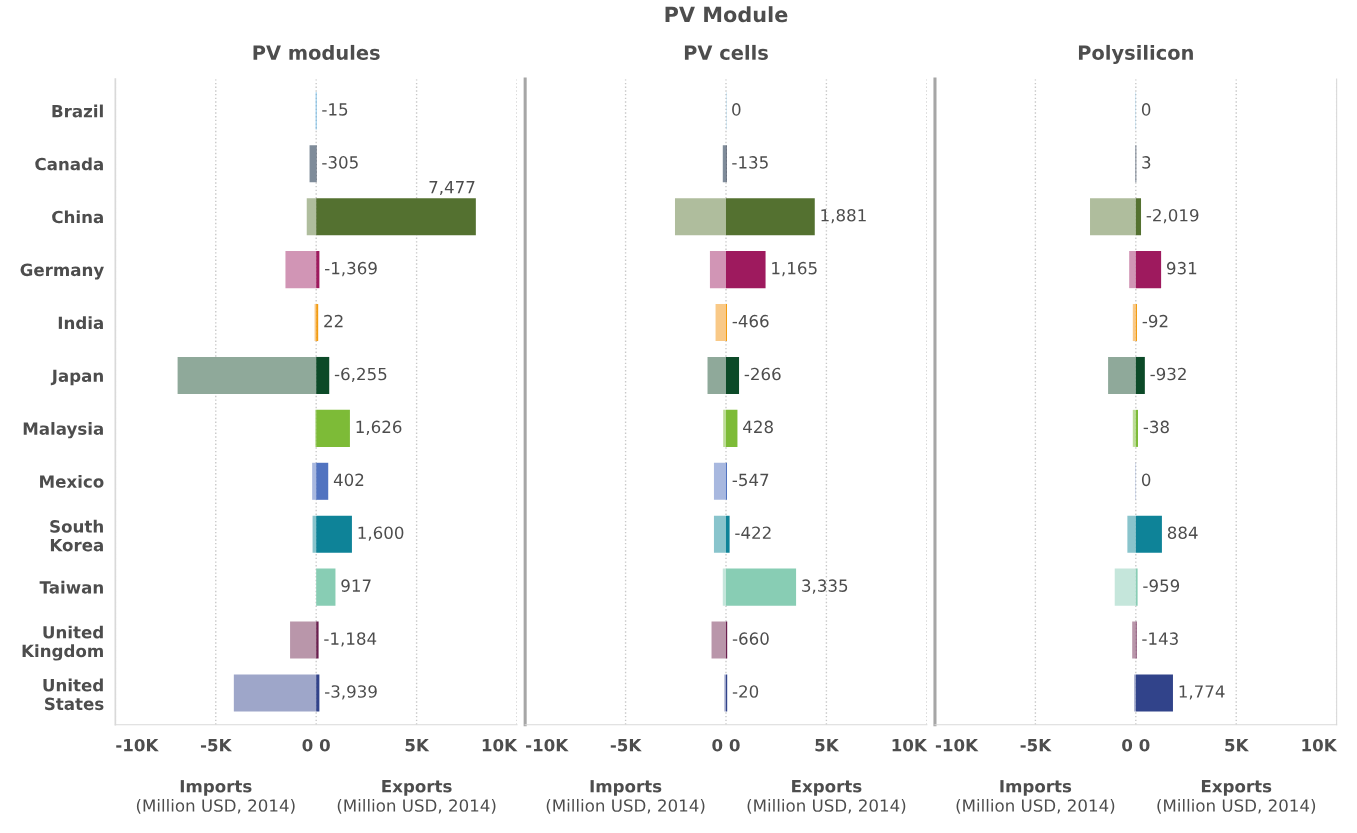 This screenshot has height=833, width=1357. I want to click on annotation: -2,019, so click(1172, 216).